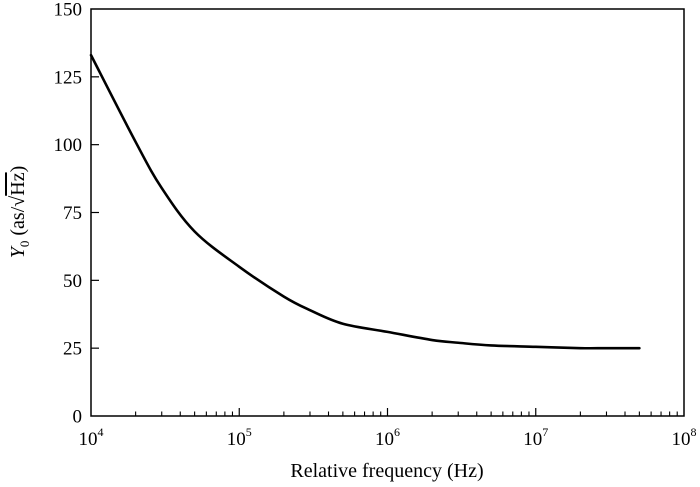  What do you see at coordinates (91, 437) in the screenshot?
I see `x-tick-label: 10⁴` at bounding box center [91, 437].